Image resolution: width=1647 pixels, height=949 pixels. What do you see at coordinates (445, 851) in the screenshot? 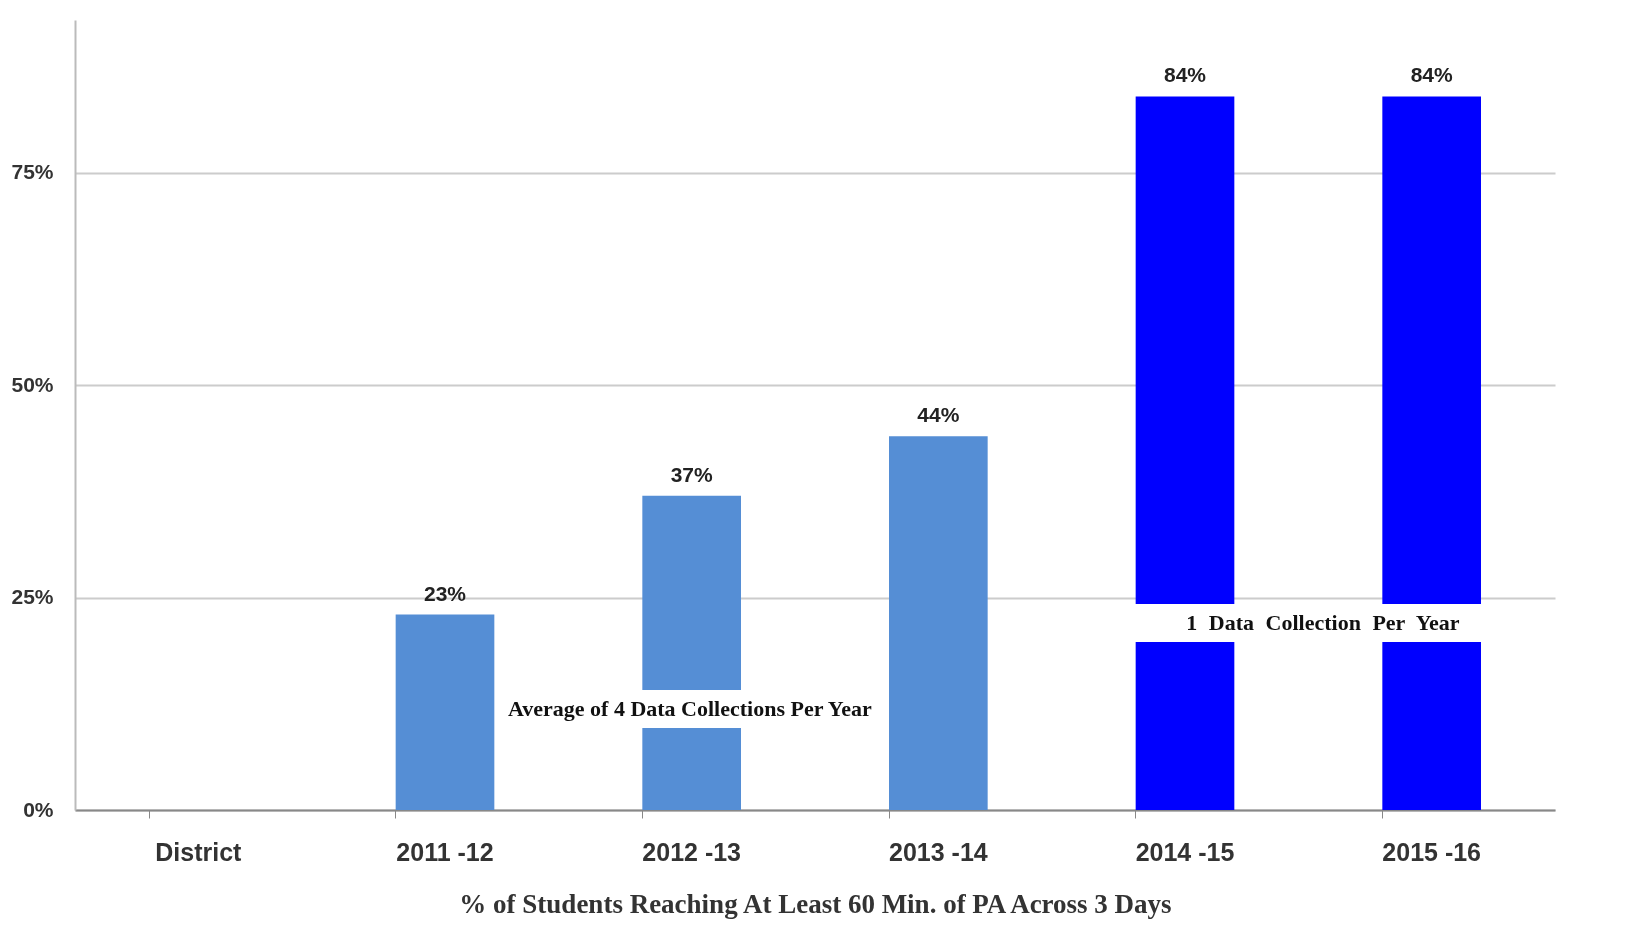
I see `x-tick-label: 2011 -12` at bounding box center [445, 851].